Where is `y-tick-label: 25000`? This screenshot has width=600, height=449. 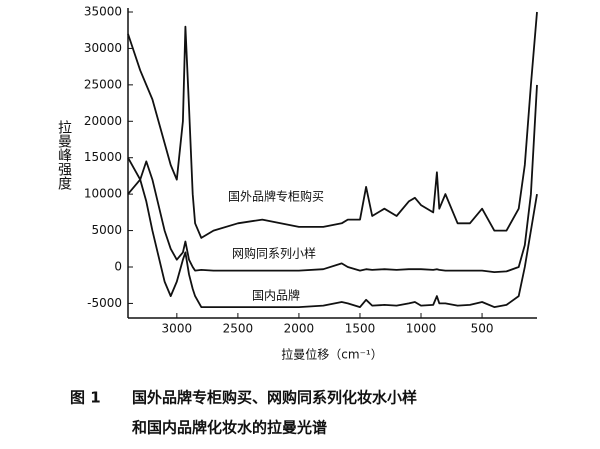 y-tick-label: 25000 is located at coordinates (103, 84).